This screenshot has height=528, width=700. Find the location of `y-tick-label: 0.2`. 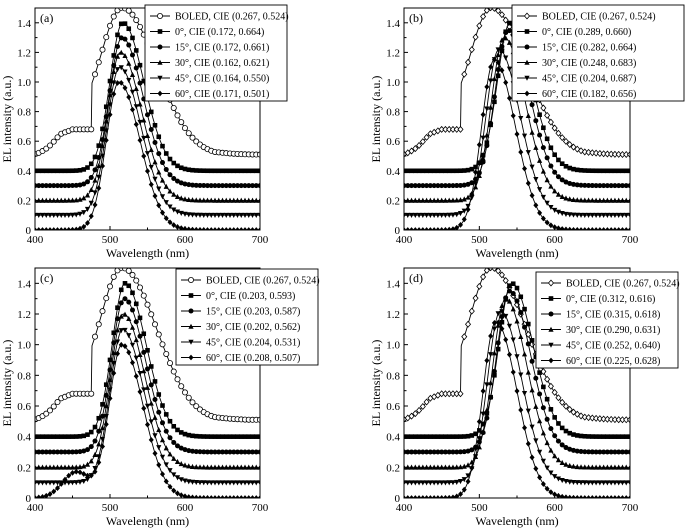

y-tick-label: 0.2 is located at coordinates (24, 201).